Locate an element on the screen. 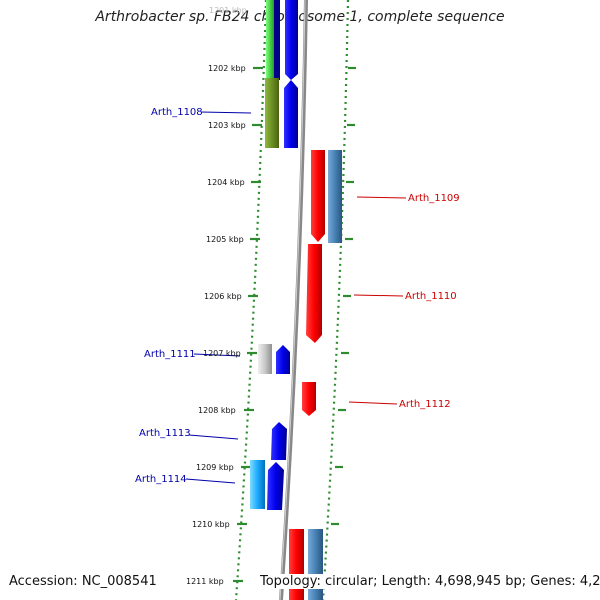 This screenshot has width=600, height=600. gene-label-arth-1110: Arth_1110 is located at coordinates (431, 296).